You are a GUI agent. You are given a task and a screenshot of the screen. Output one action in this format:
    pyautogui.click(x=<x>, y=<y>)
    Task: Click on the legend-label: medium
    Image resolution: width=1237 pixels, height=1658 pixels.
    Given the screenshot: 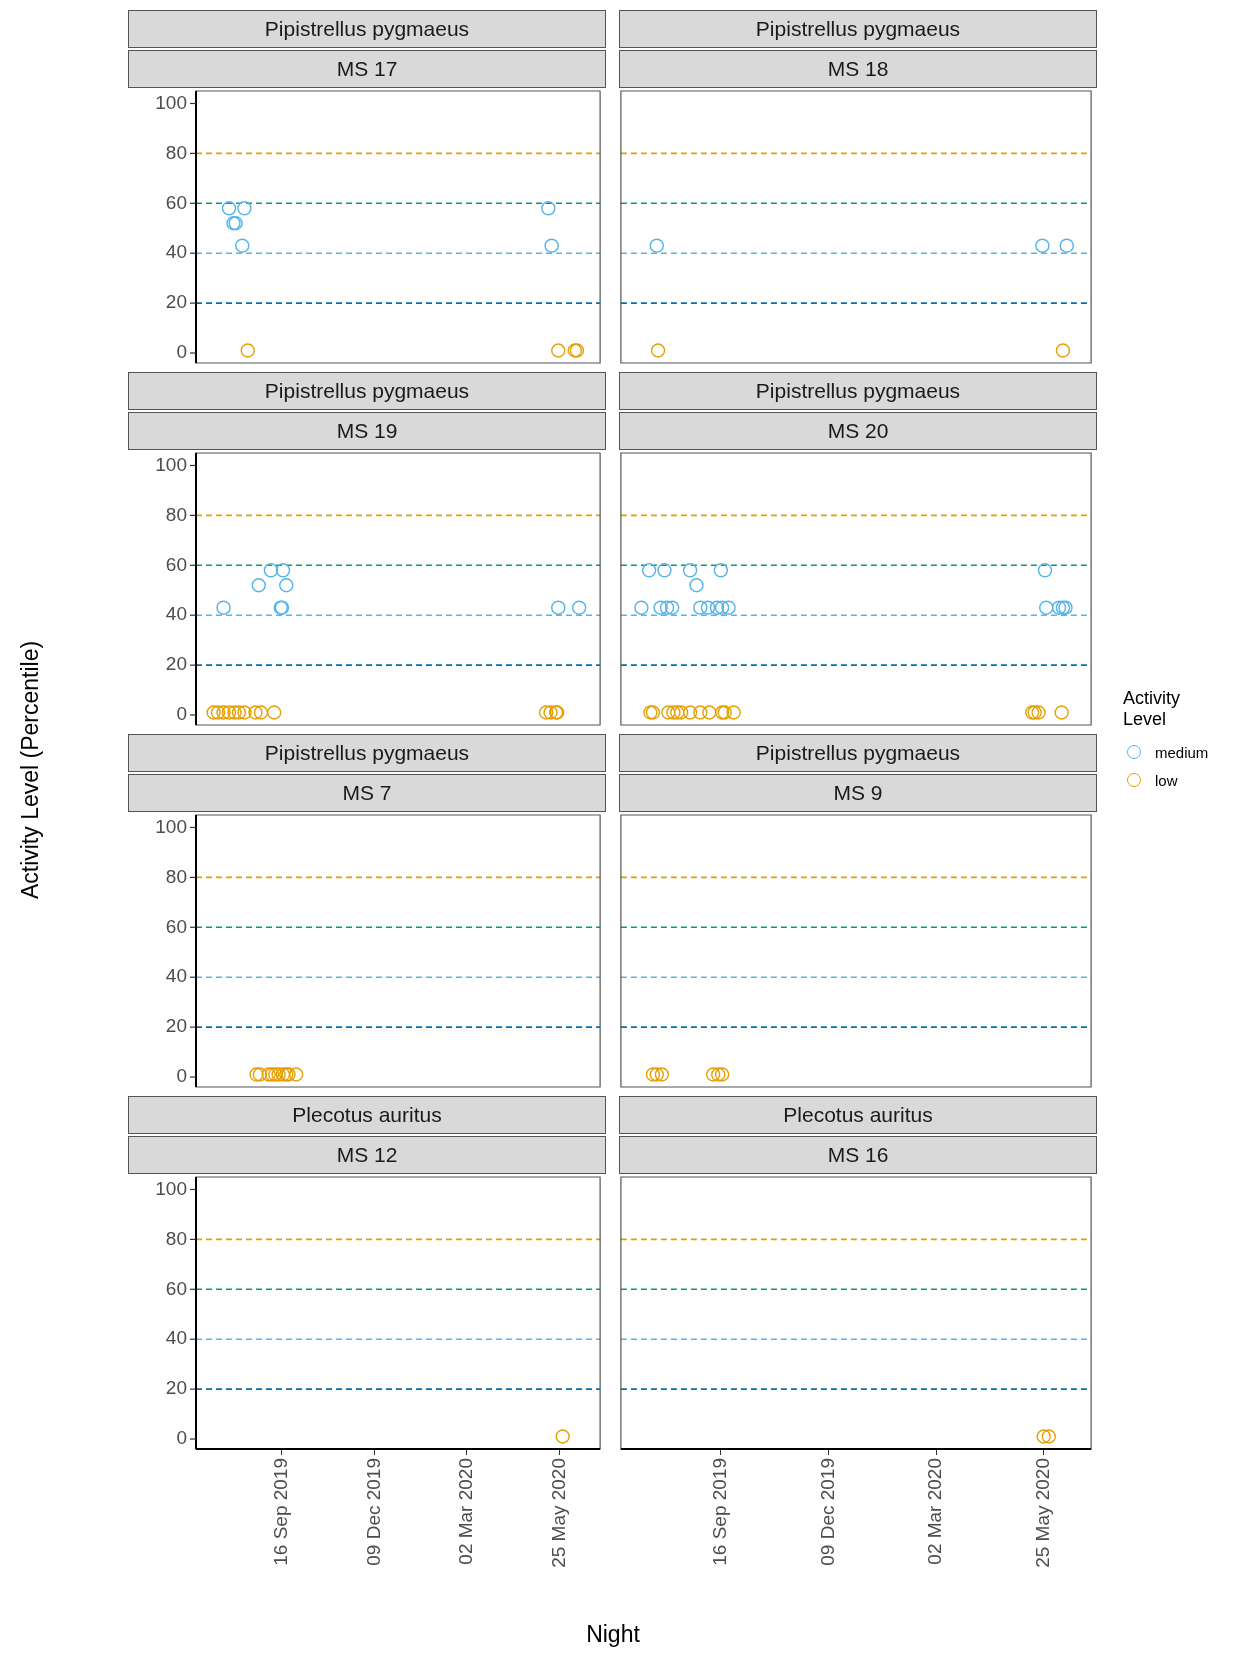 What is the action you would take?
    pyautogui.click(x=1182, y=752)
    